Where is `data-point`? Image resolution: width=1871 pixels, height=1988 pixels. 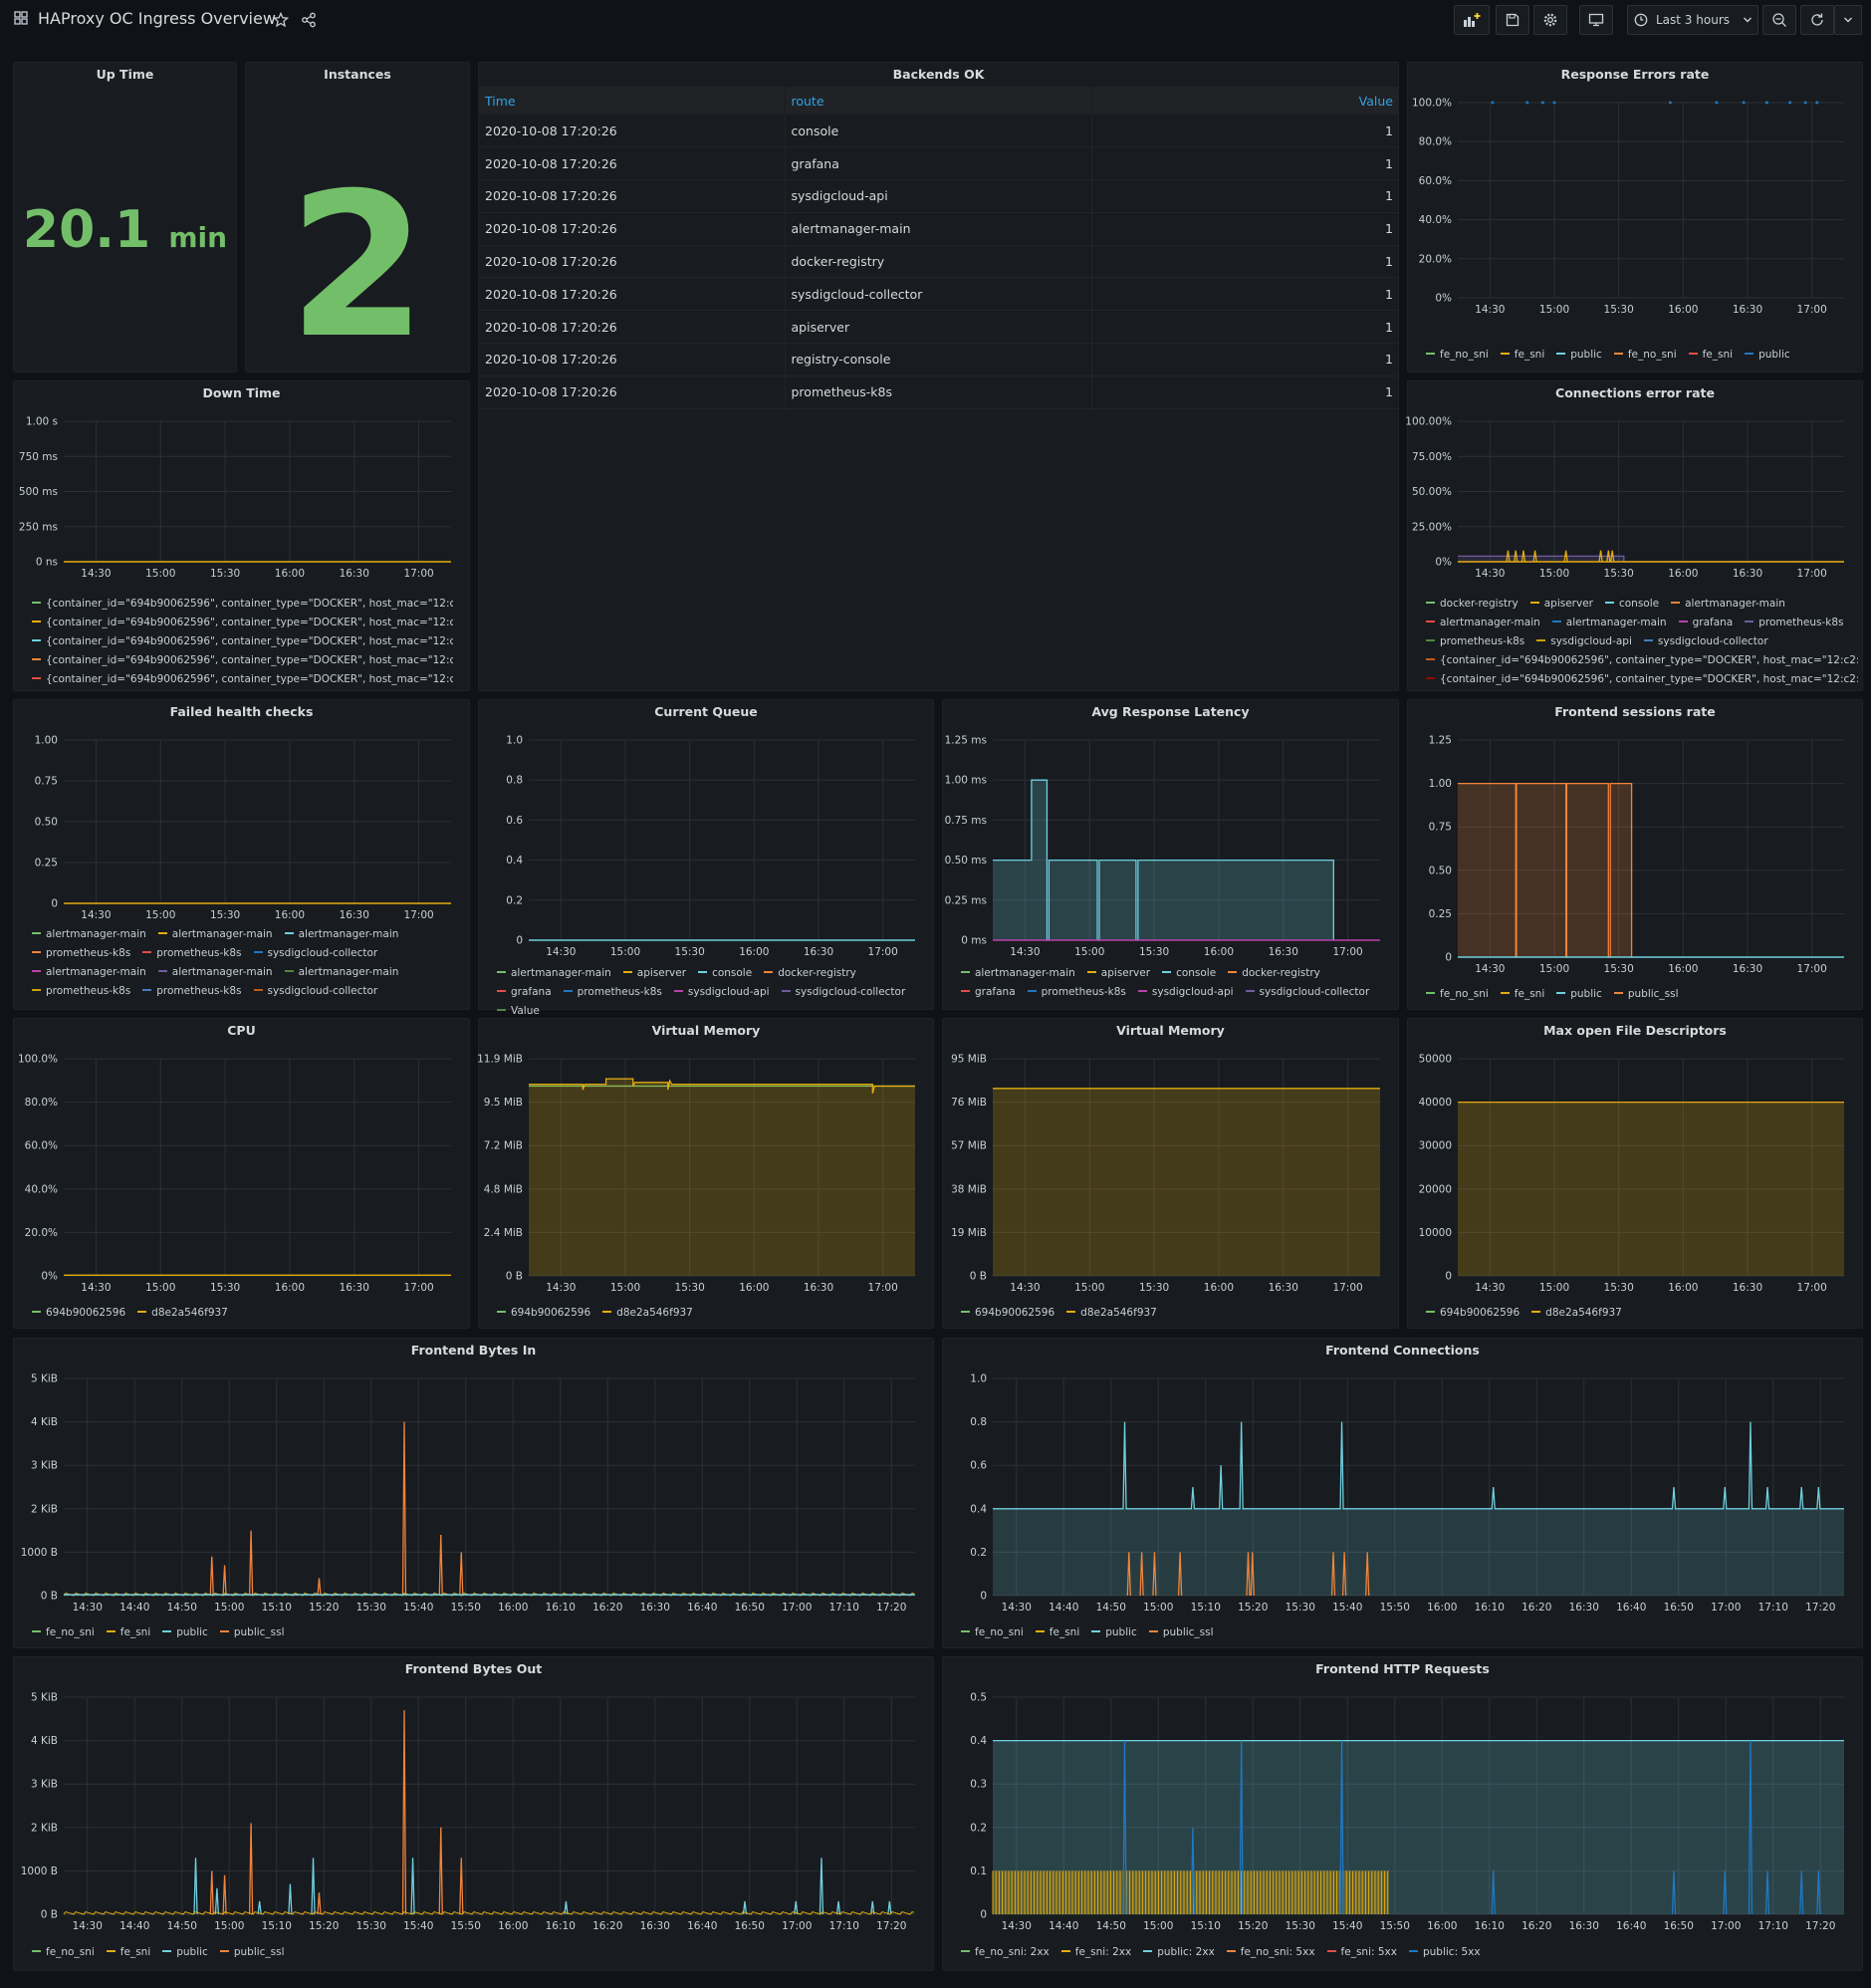 data-point is located at coordinates (1493, 103).